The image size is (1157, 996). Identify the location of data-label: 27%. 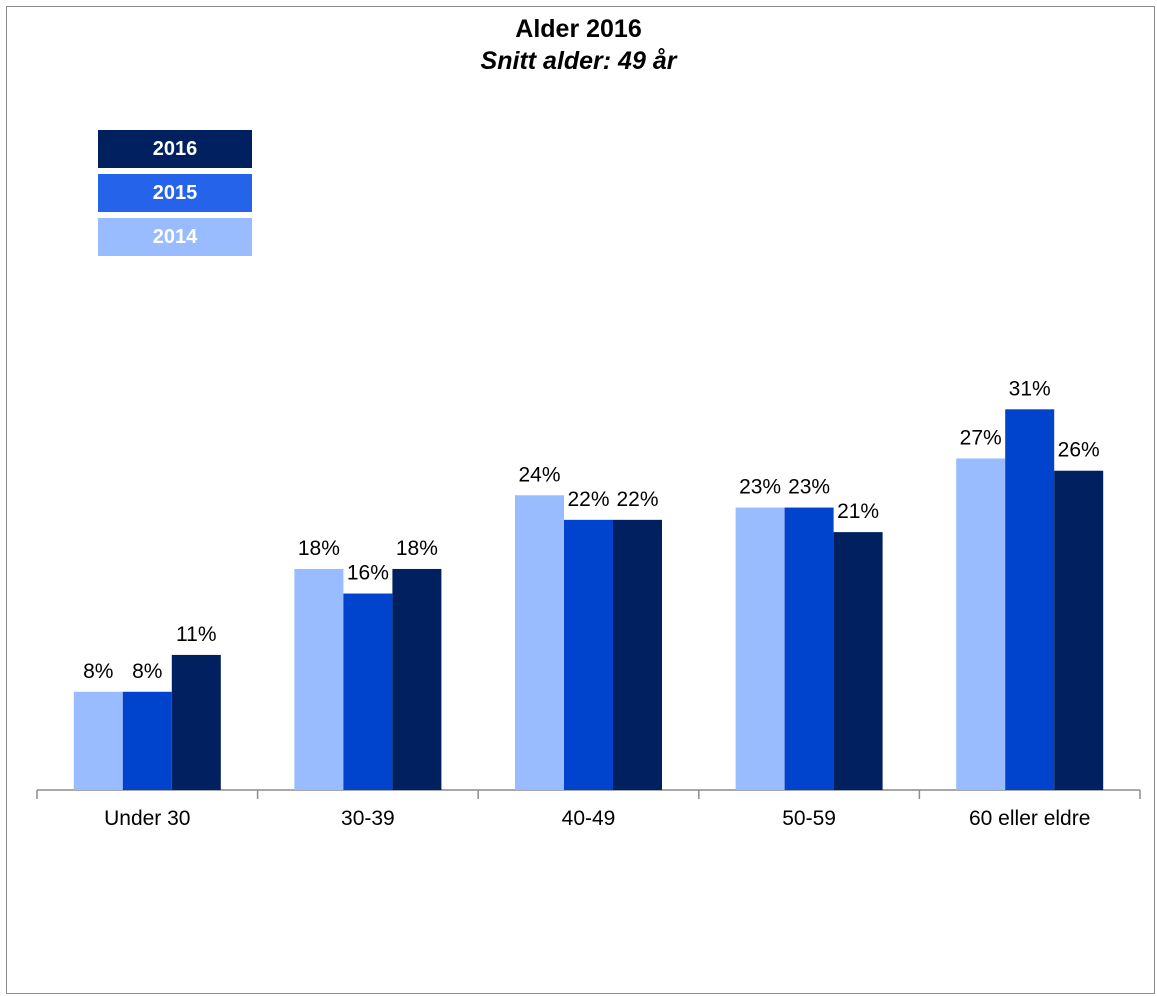
(981, 437).